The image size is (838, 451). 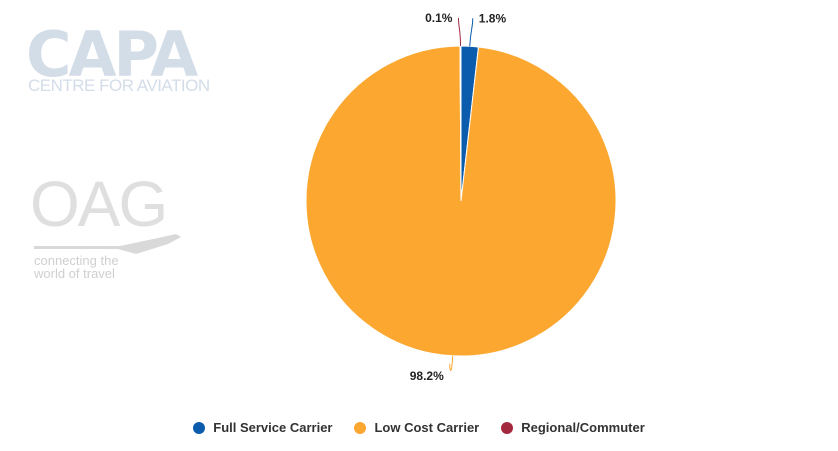 I want to click on data-label: 98.2%, so click(x=427, y=376).